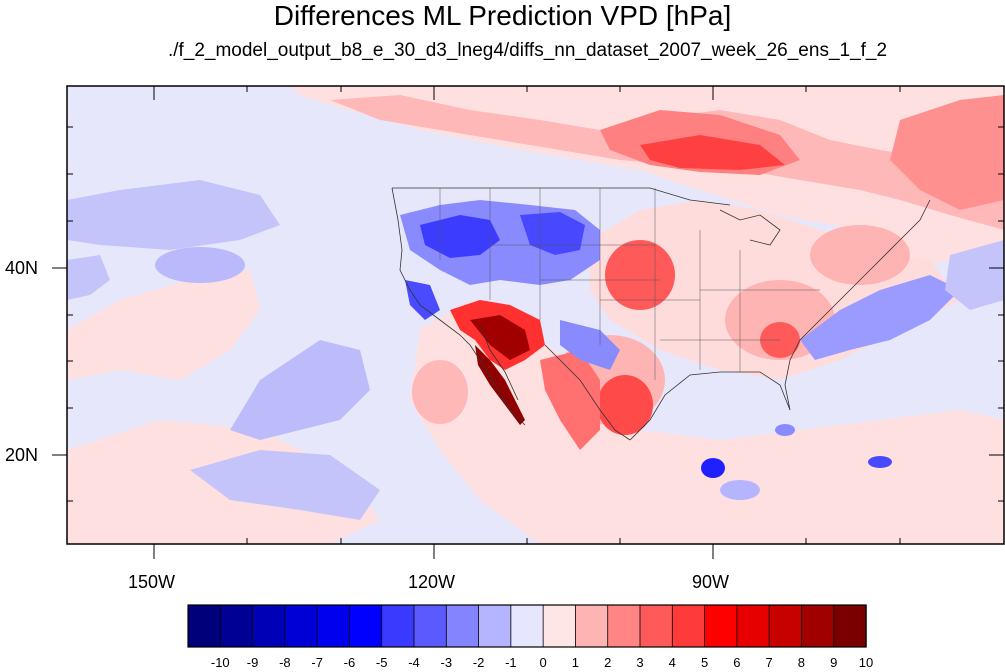  I want to click on new-mexico-blue, so click(590, 345).